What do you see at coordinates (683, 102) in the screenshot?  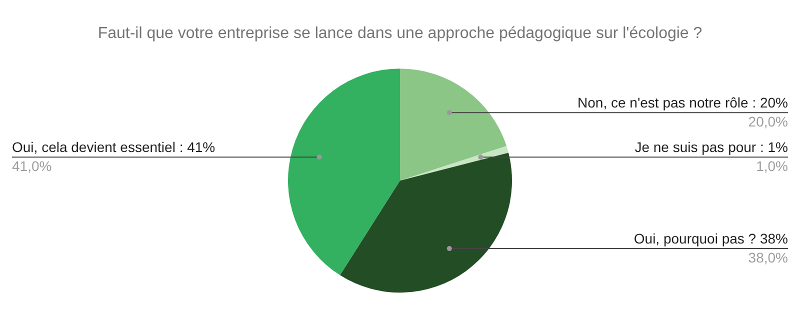 I see `slice-label: Non, ce n'est pas notre rôle : 20%` at bounding box center [683, 102].